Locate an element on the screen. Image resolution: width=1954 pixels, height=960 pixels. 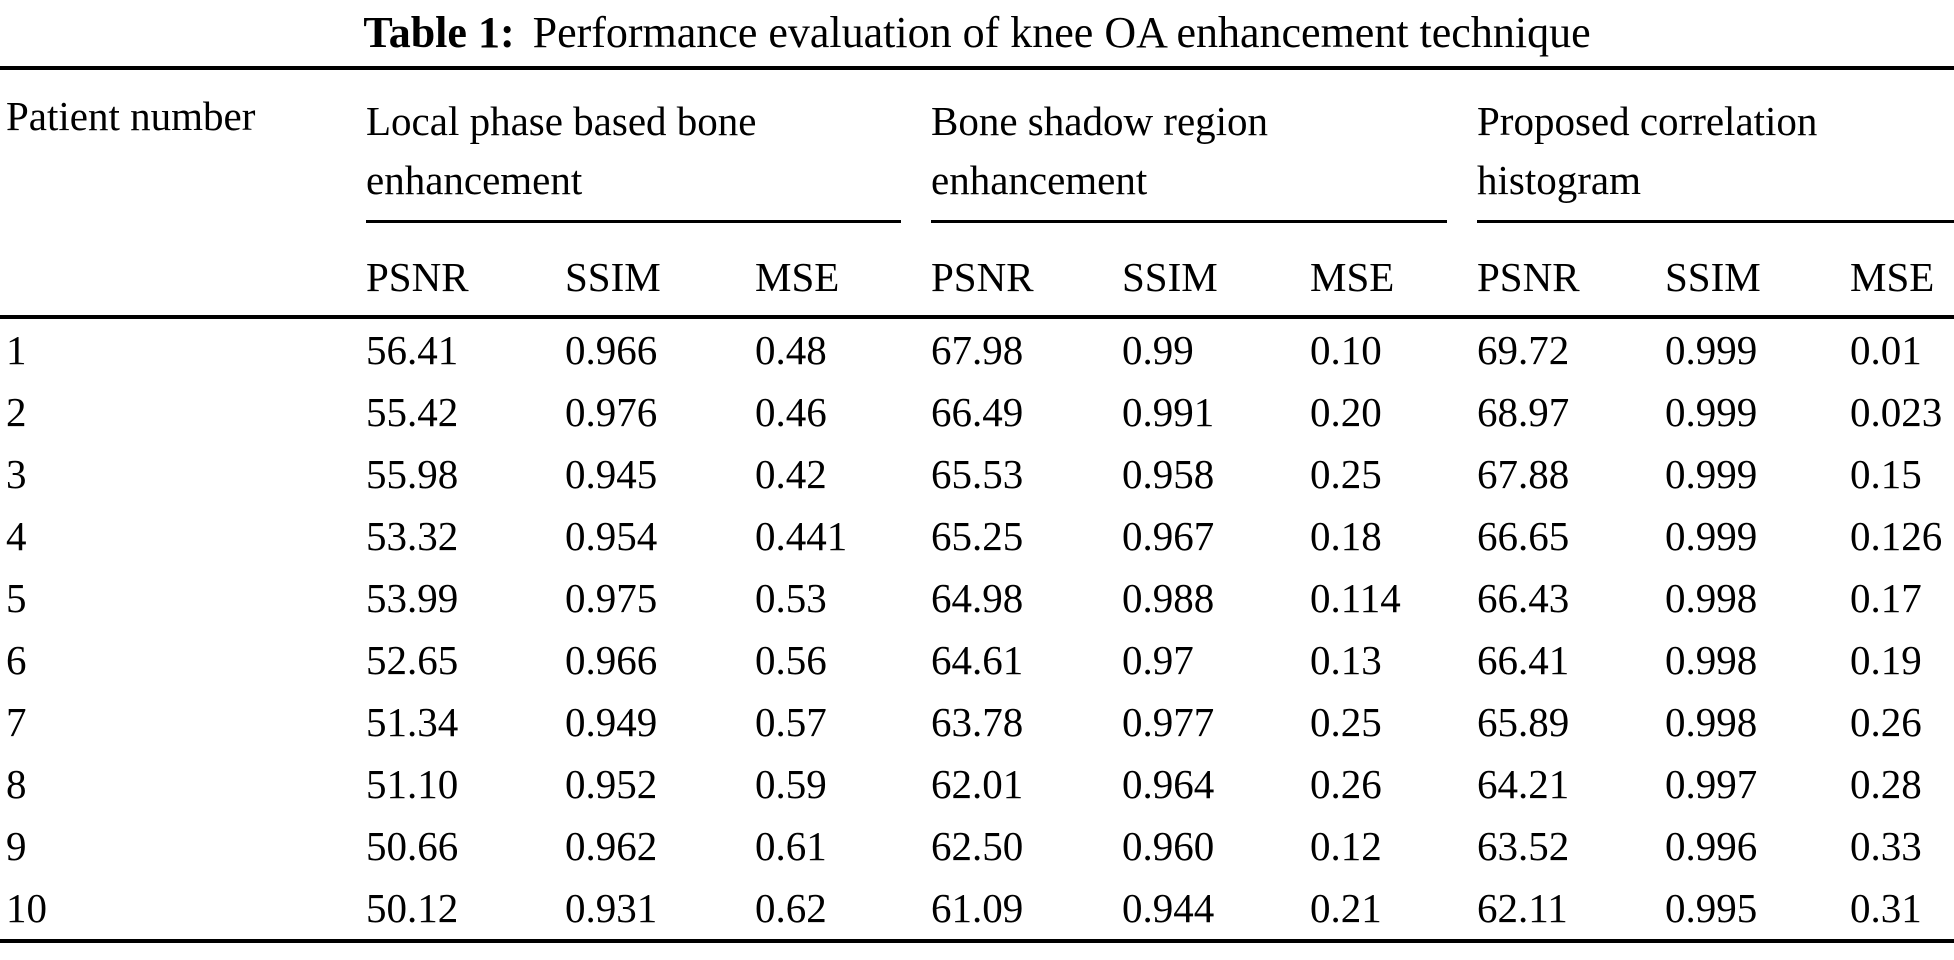
metric-value-cell: 0.976 is located at coordinates (611, 412).